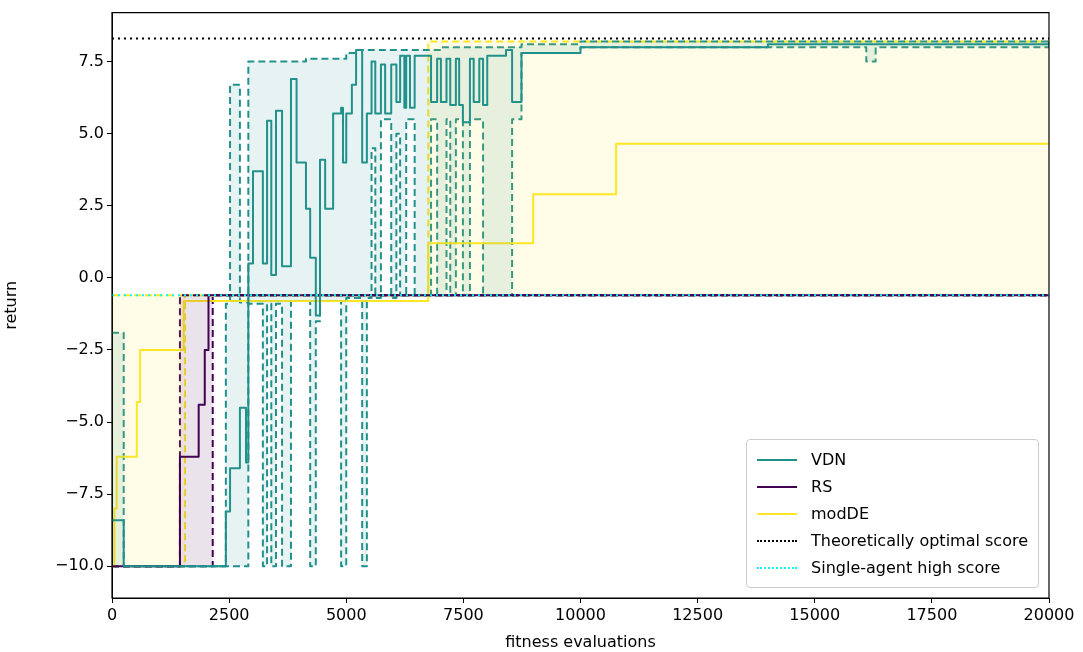  I want to click on y-tick-label: −5.0, so click(84, 421).